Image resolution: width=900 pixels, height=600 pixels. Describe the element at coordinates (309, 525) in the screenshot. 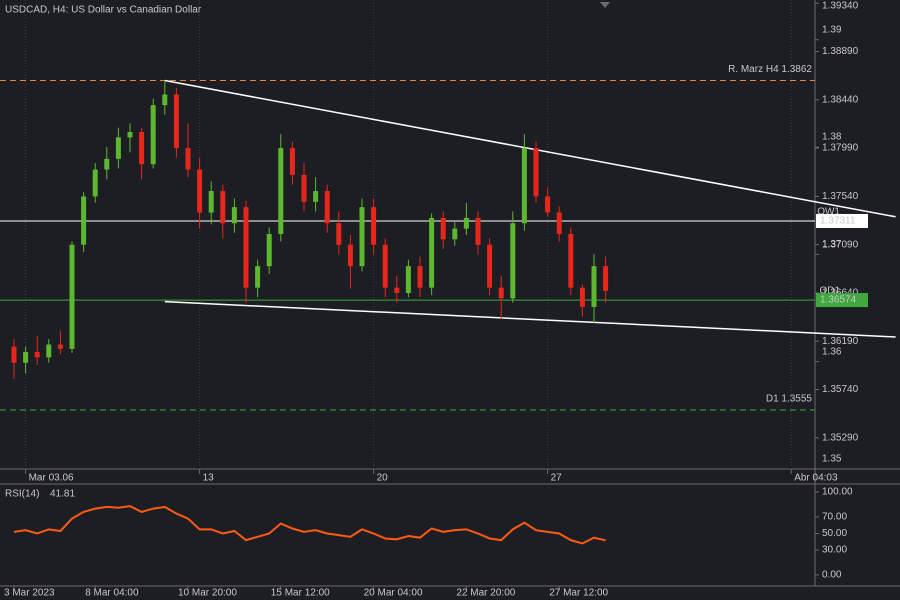

I see `rsi-line` at that location.